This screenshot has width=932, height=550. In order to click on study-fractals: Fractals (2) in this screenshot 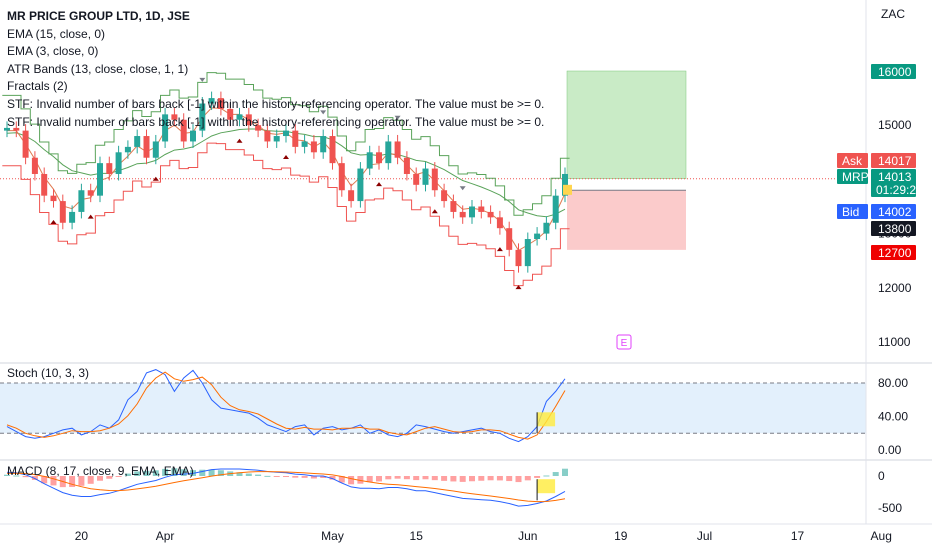, I will do `click(37, 86)`.